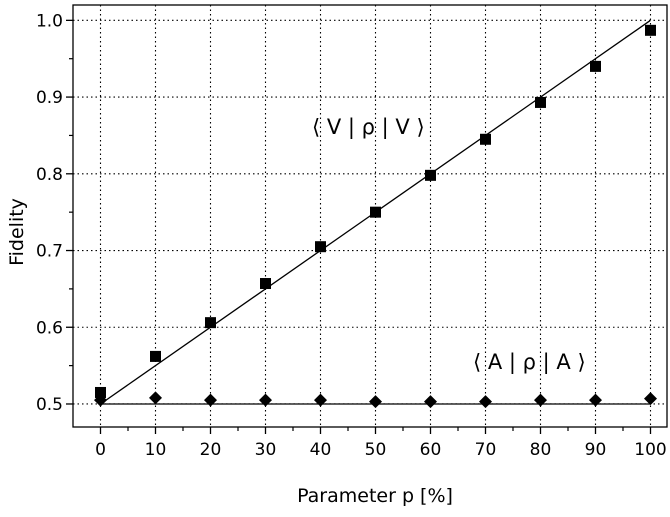  Describe the element at coordinates (376, 450) in the screenshot. I see `x-tick-label: 50` at that location.